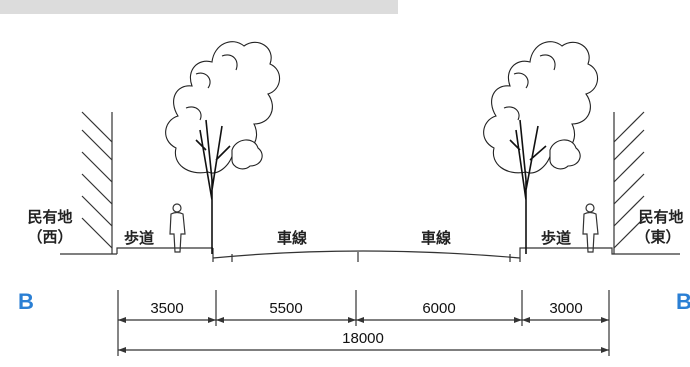 Image resolution: width=690 pixels, height=367 pixels. What do you see at coordinates (139, 238) in the screenshot?
I see `sidewalk-left-label: 歩道` at bounding box center [139, 238].